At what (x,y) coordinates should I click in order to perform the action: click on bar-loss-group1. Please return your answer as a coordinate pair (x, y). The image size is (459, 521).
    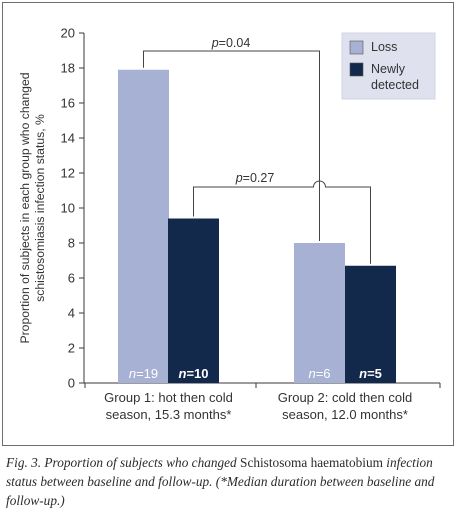
    Looking at the image, I should click on (143, 226).